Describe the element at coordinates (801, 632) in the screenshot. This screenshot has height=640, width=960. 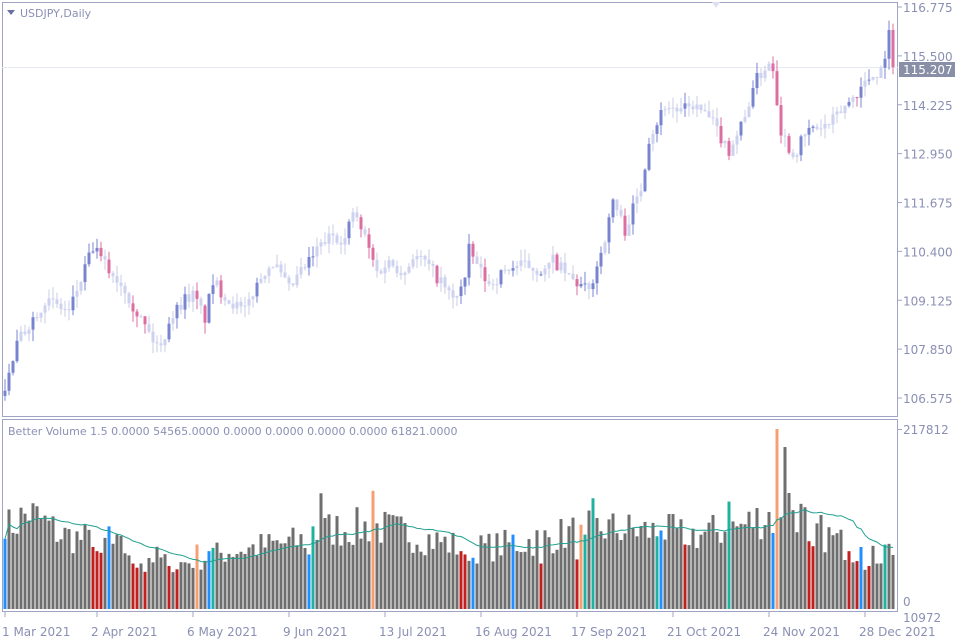
I see `date-tick-label: 24 Nov 2021` at that location.